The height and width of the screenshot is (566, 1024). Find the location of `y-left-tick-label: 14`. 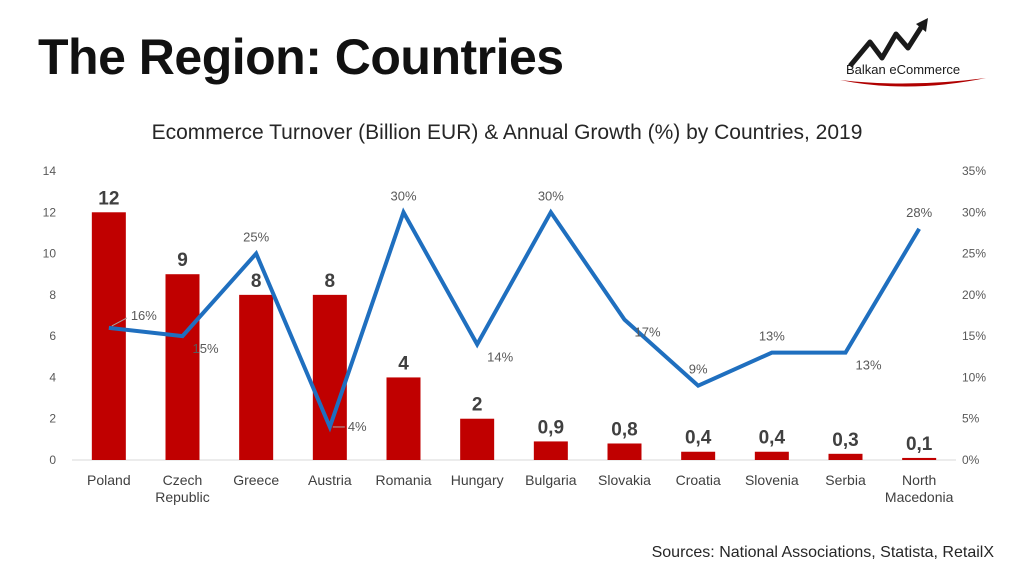

y-left-tick-label: 14 is located at coordinates (50, 171).